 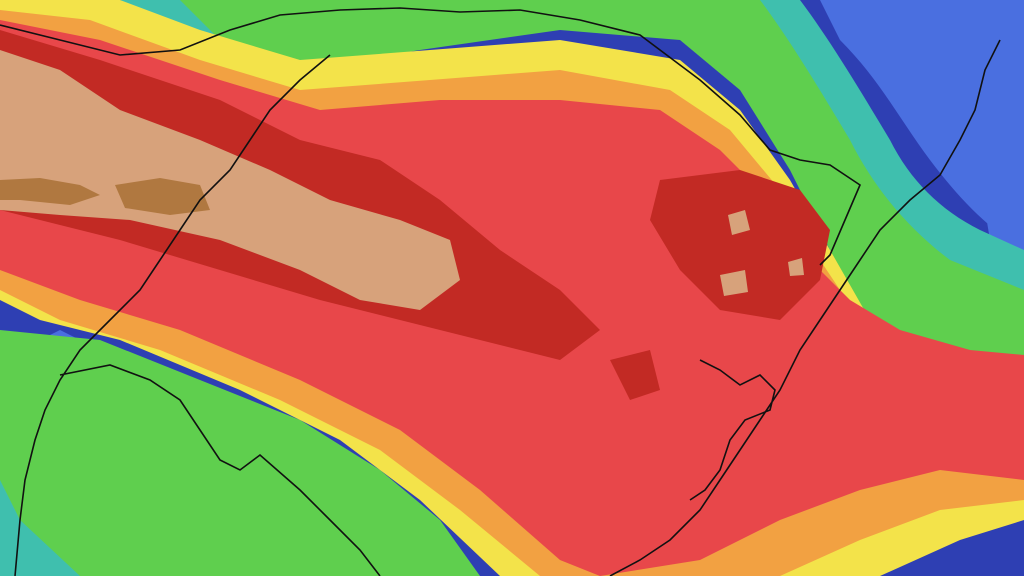 What do you see at coordinates (105, 196) in the screenshot?
I see `contour-brown-dark` at bounding box center [105, 196].